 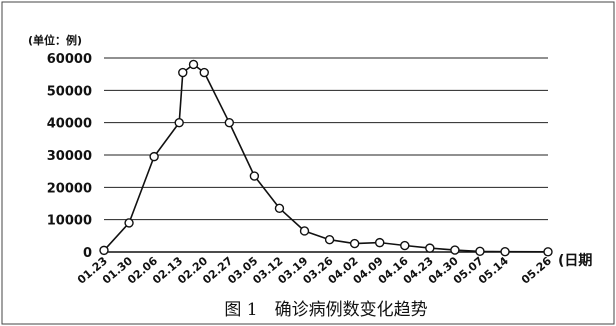 I want to click on unit-label: (单位：例), so click(x=55, y=40).